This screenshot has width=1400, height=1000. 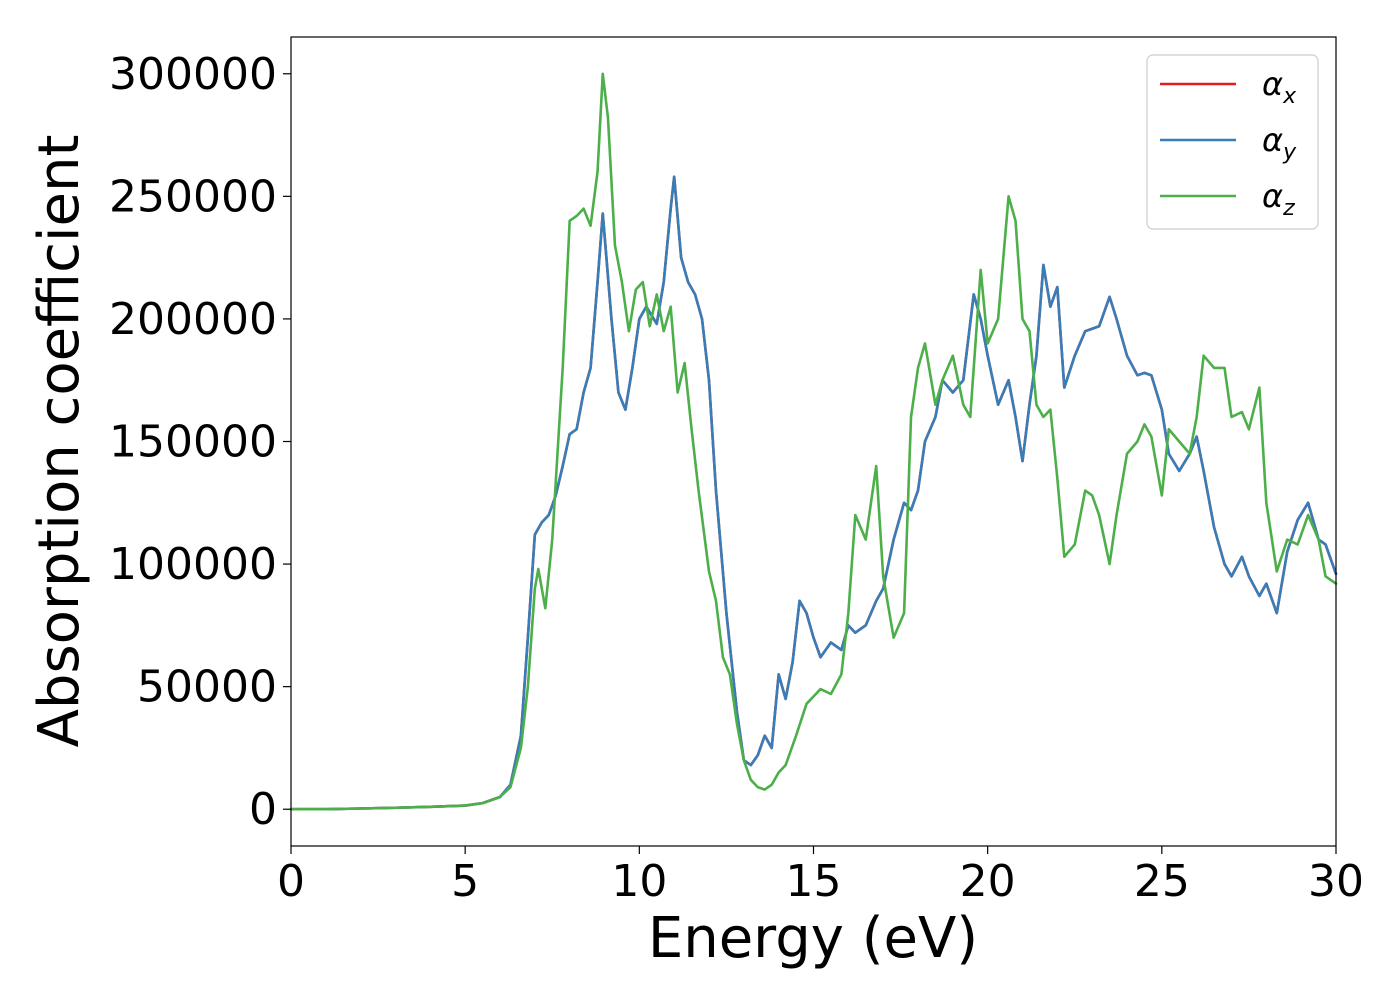 I want to click on y-axis-title: Absorption coefficient, so click(x=59, y=441).